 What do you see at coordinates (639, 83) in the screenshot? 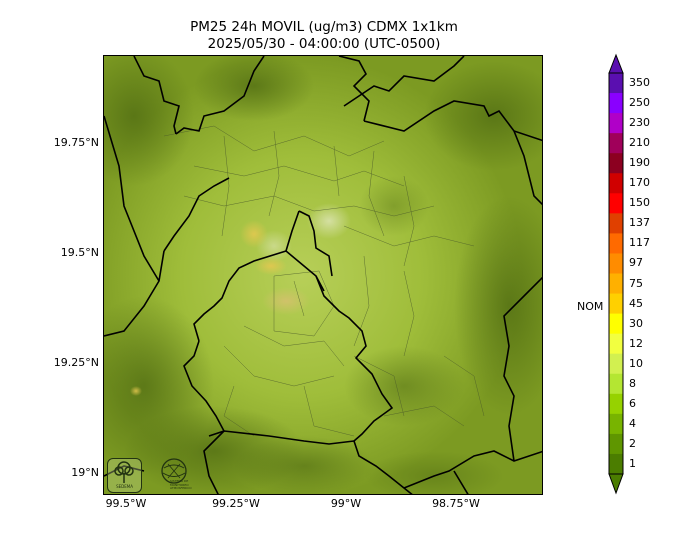
I see `colorbar-level-label: 350` at bounding box center [639, 83].